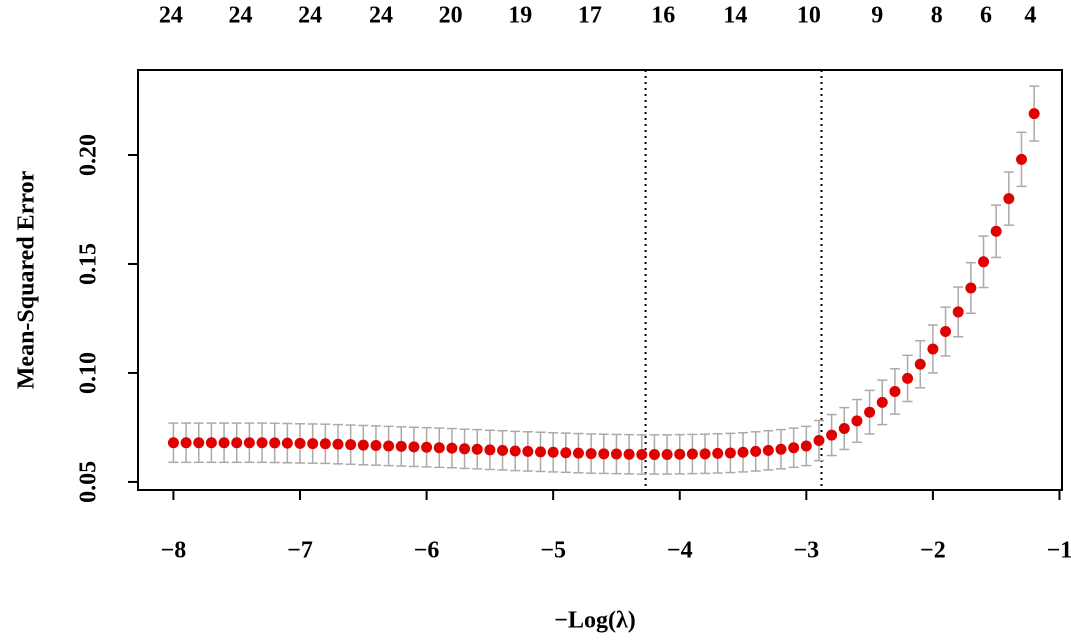 The height and width of the screenshot is (644, 1071). What do you see at coordinates (89, 373) in the screenshot?
I see `y-tick-label: 0.10` at bounding box center [89, 373].